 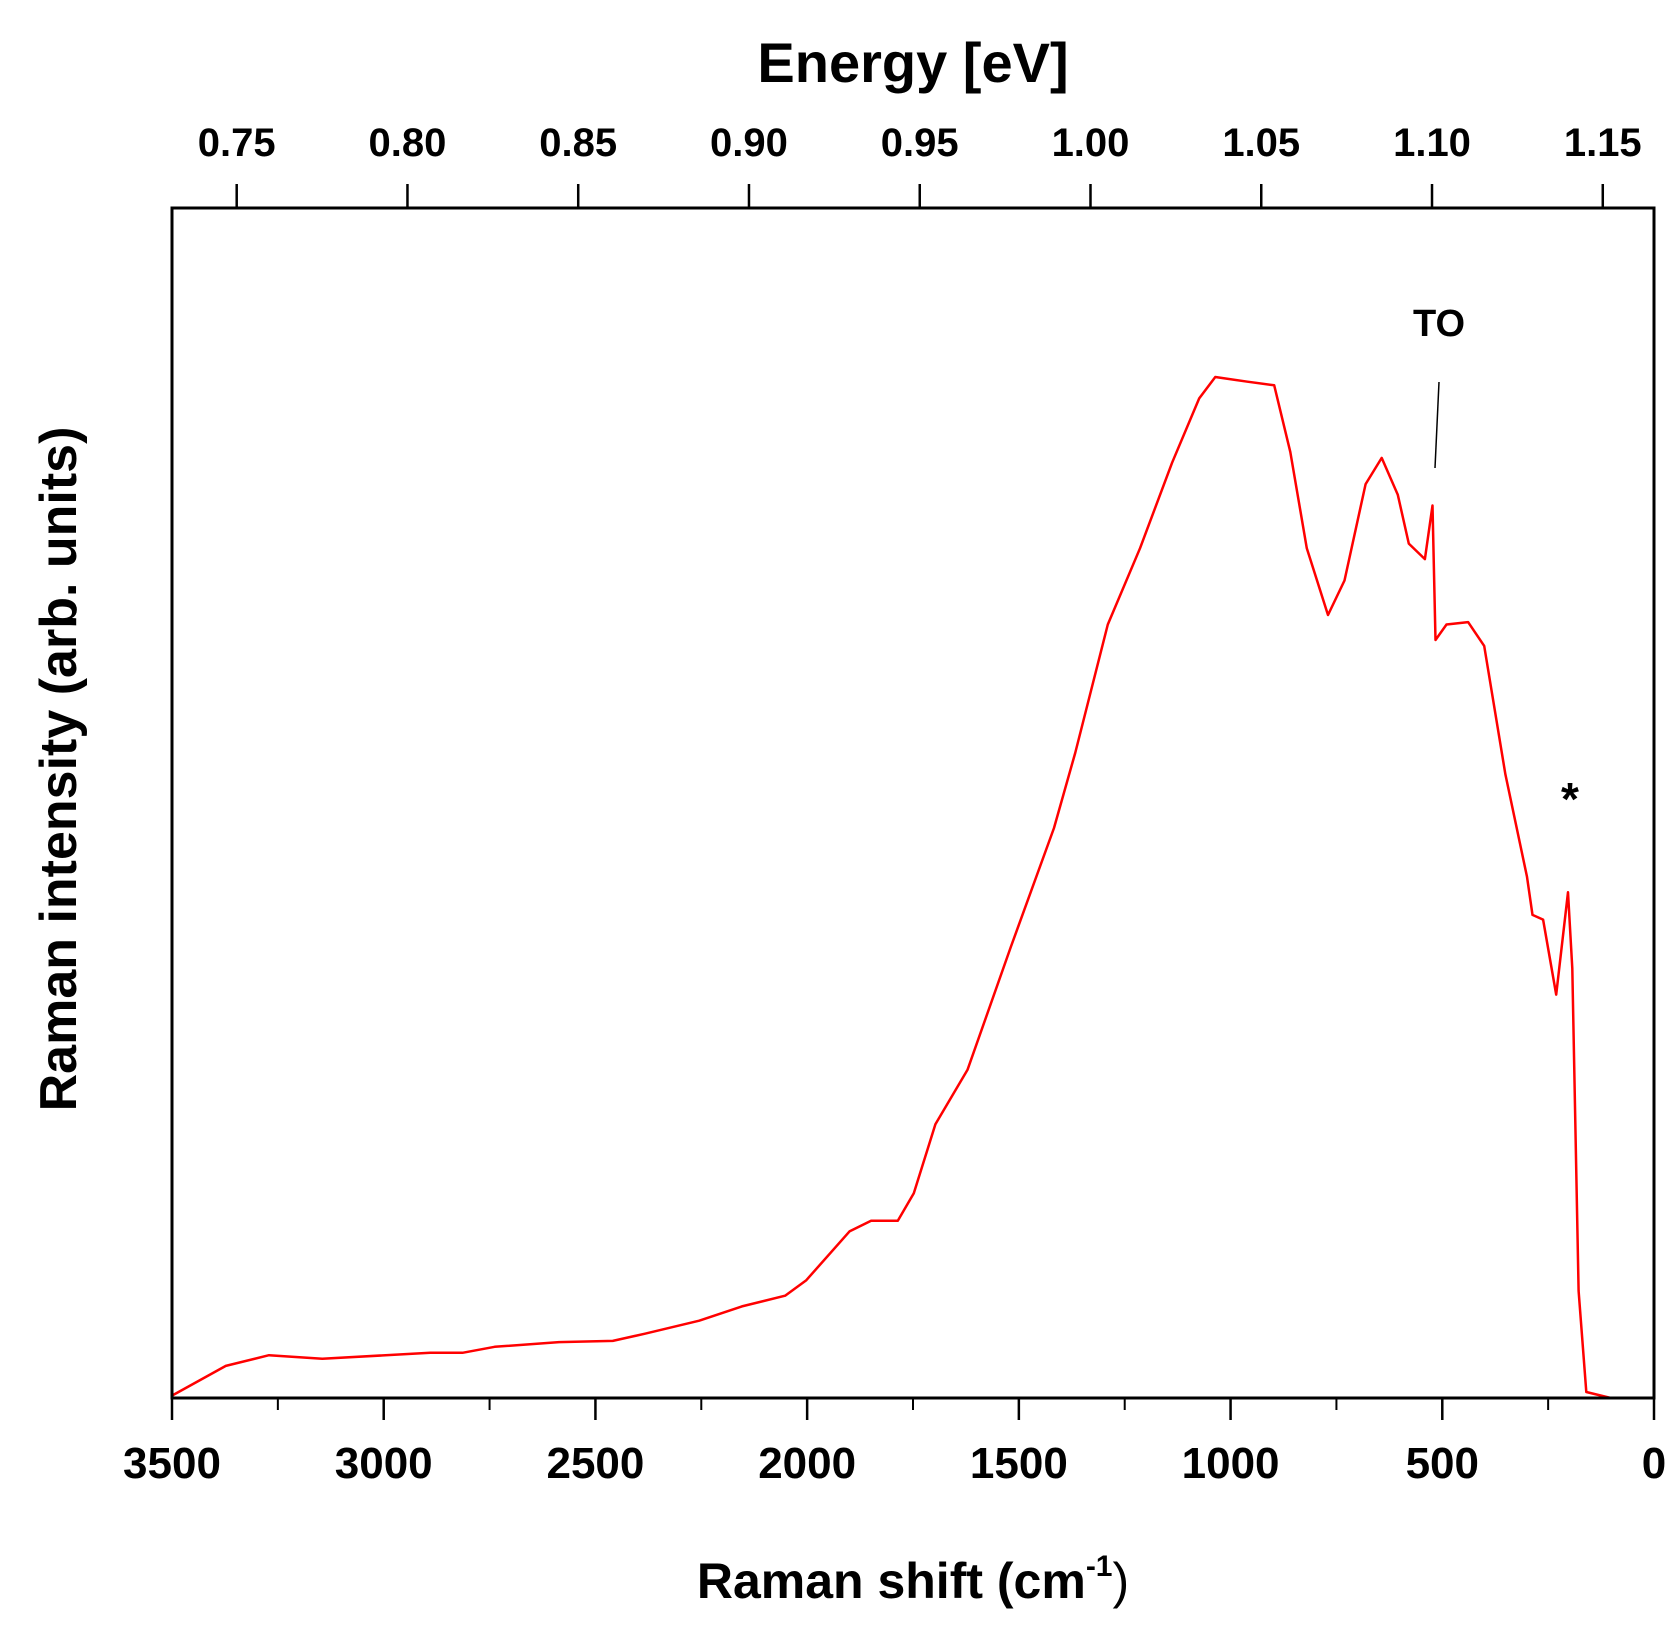 I want to click on top-tick-label: 1.10, so click(x=1432, y=143).